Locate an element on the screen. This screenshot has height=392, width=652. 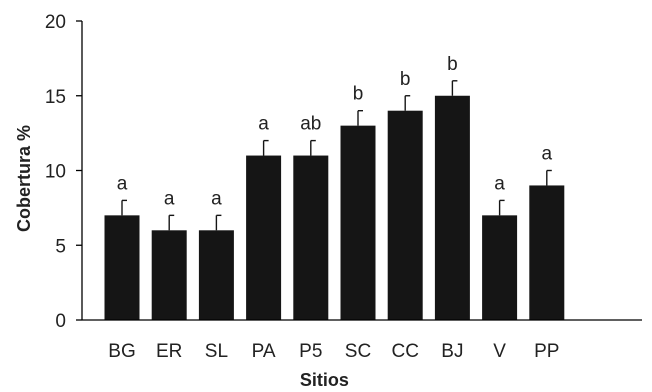
significance-letter-bg: a is located at coordinates (122, 183).